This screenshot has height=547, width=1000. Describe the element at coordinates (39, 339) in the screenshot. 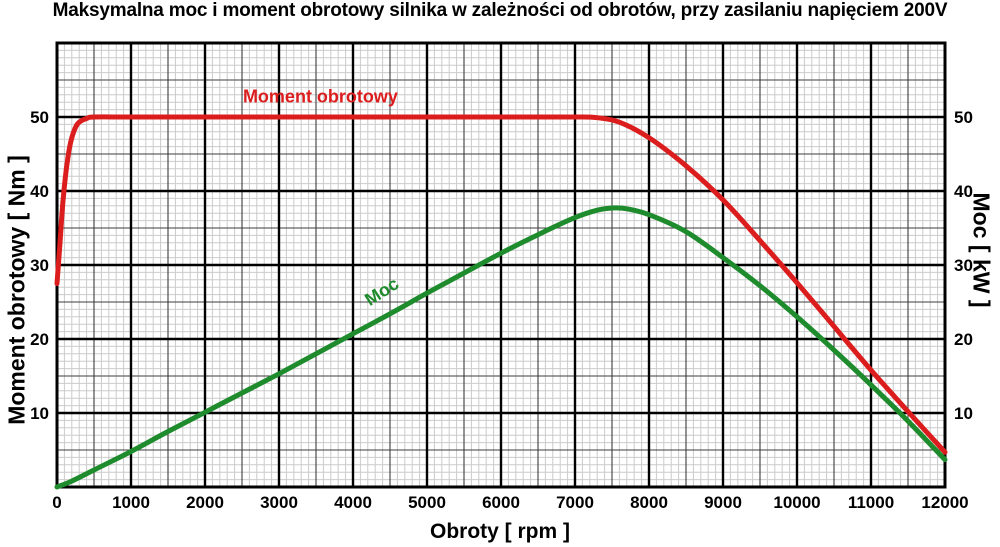

I see `y-left-tick-label: 20` at that location.